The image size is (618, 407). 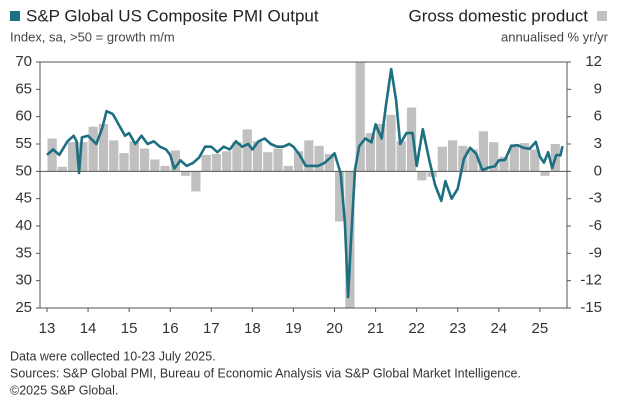 What do you see at coordinates (23, 88) in the screenshot?
I see `y-tick-label: 65` at bounding box center [23, 88].